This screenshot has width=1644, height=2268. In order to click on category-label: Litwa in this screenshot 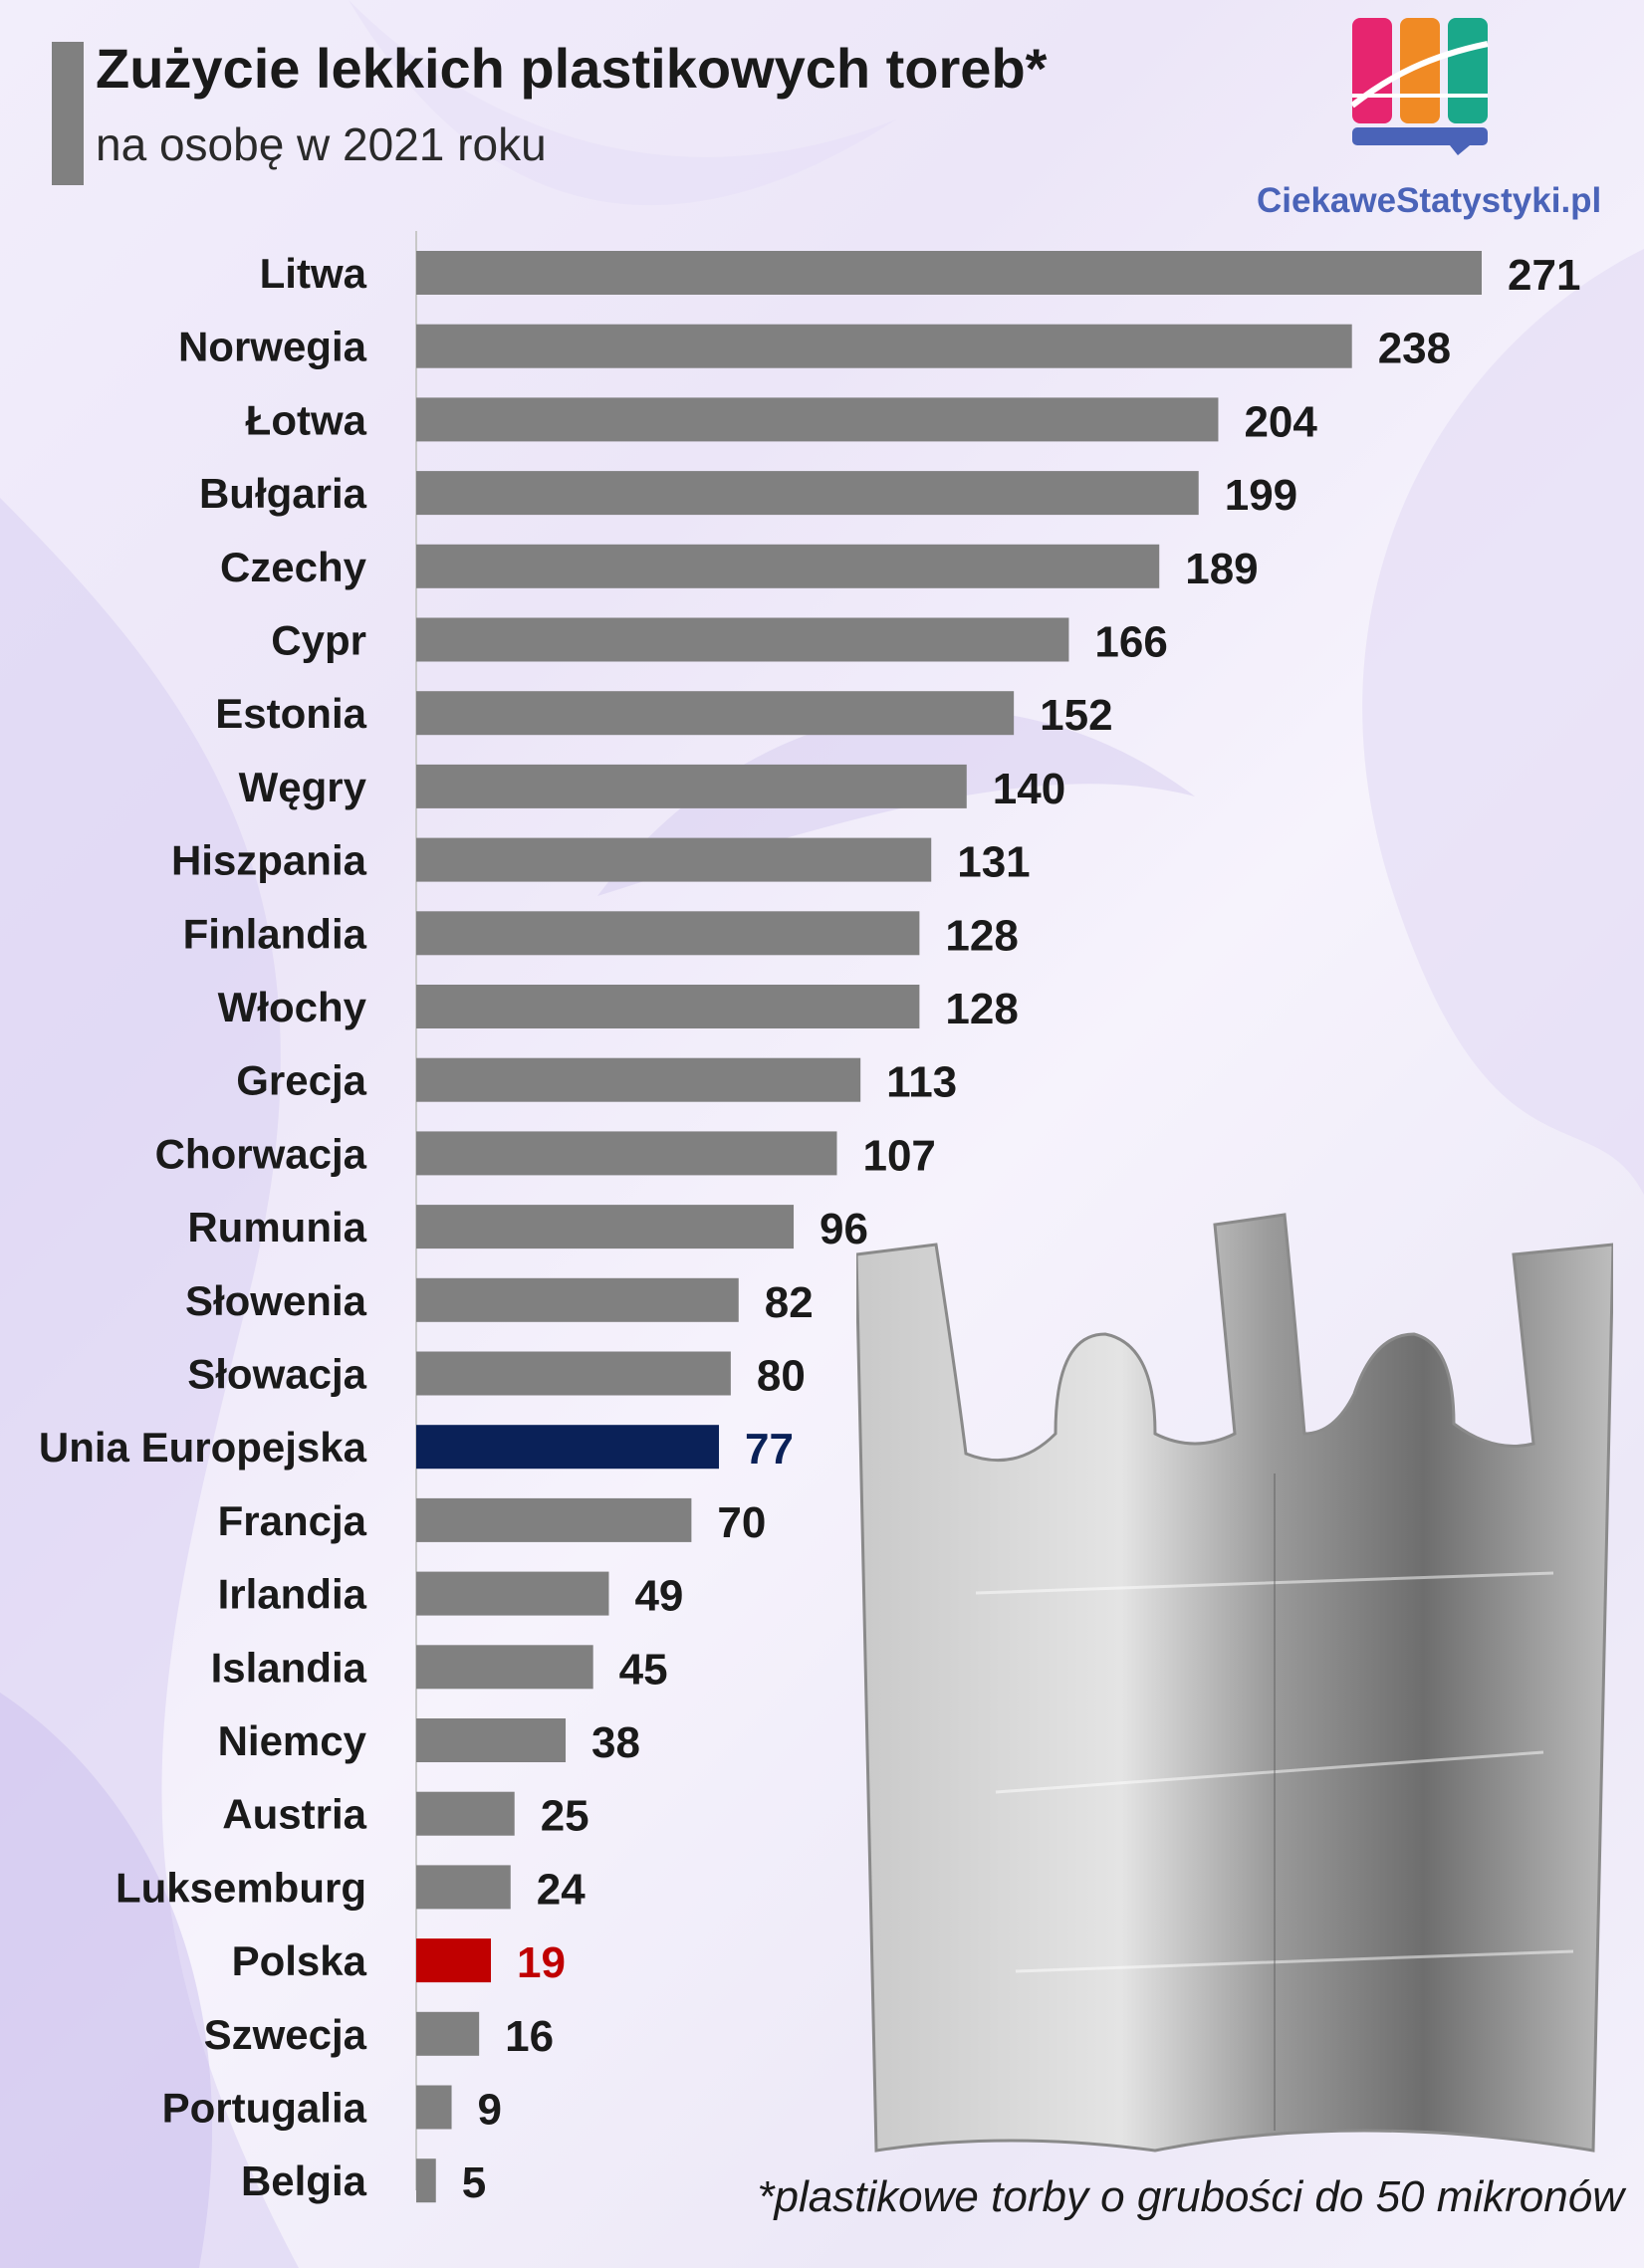, I will do `click(313, 273)`.